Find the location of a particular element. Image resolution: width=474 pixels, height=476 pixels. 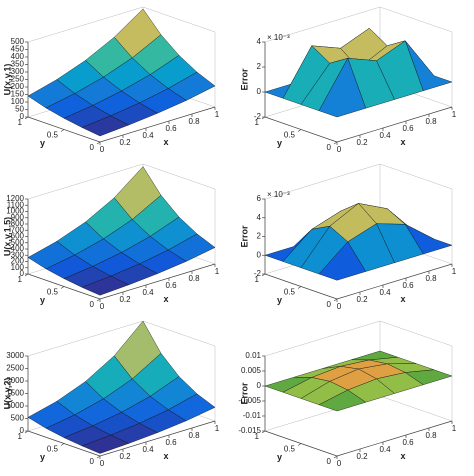

z-axis-label: U(x,y,1) is located at coordinates (7, 80).